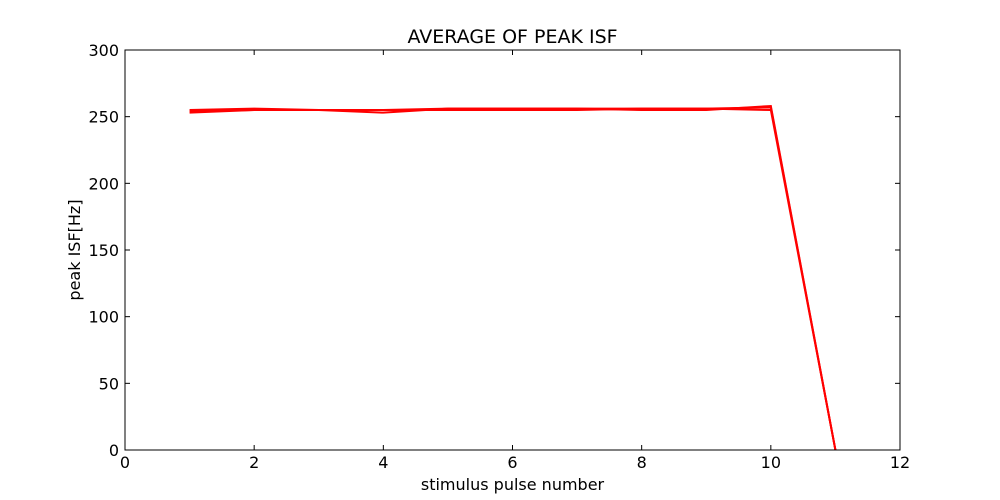 The height and width of the screenshot is (500, 1000). Describe the element at coordinates (103, 50) in the screenshot. I see `y-tick-label-300: 300` at that location.